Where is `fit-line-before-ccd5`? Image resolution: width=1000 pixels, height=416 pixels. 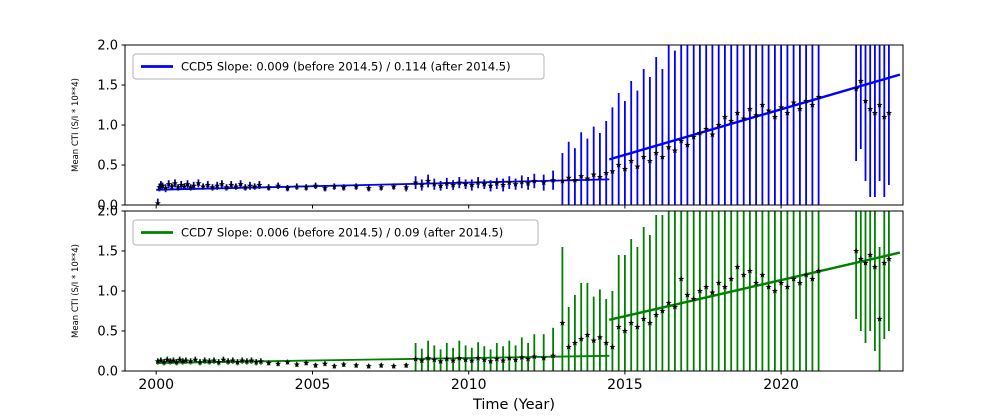 fit-line-before-ccd5 is located at coordinates (383, 184).